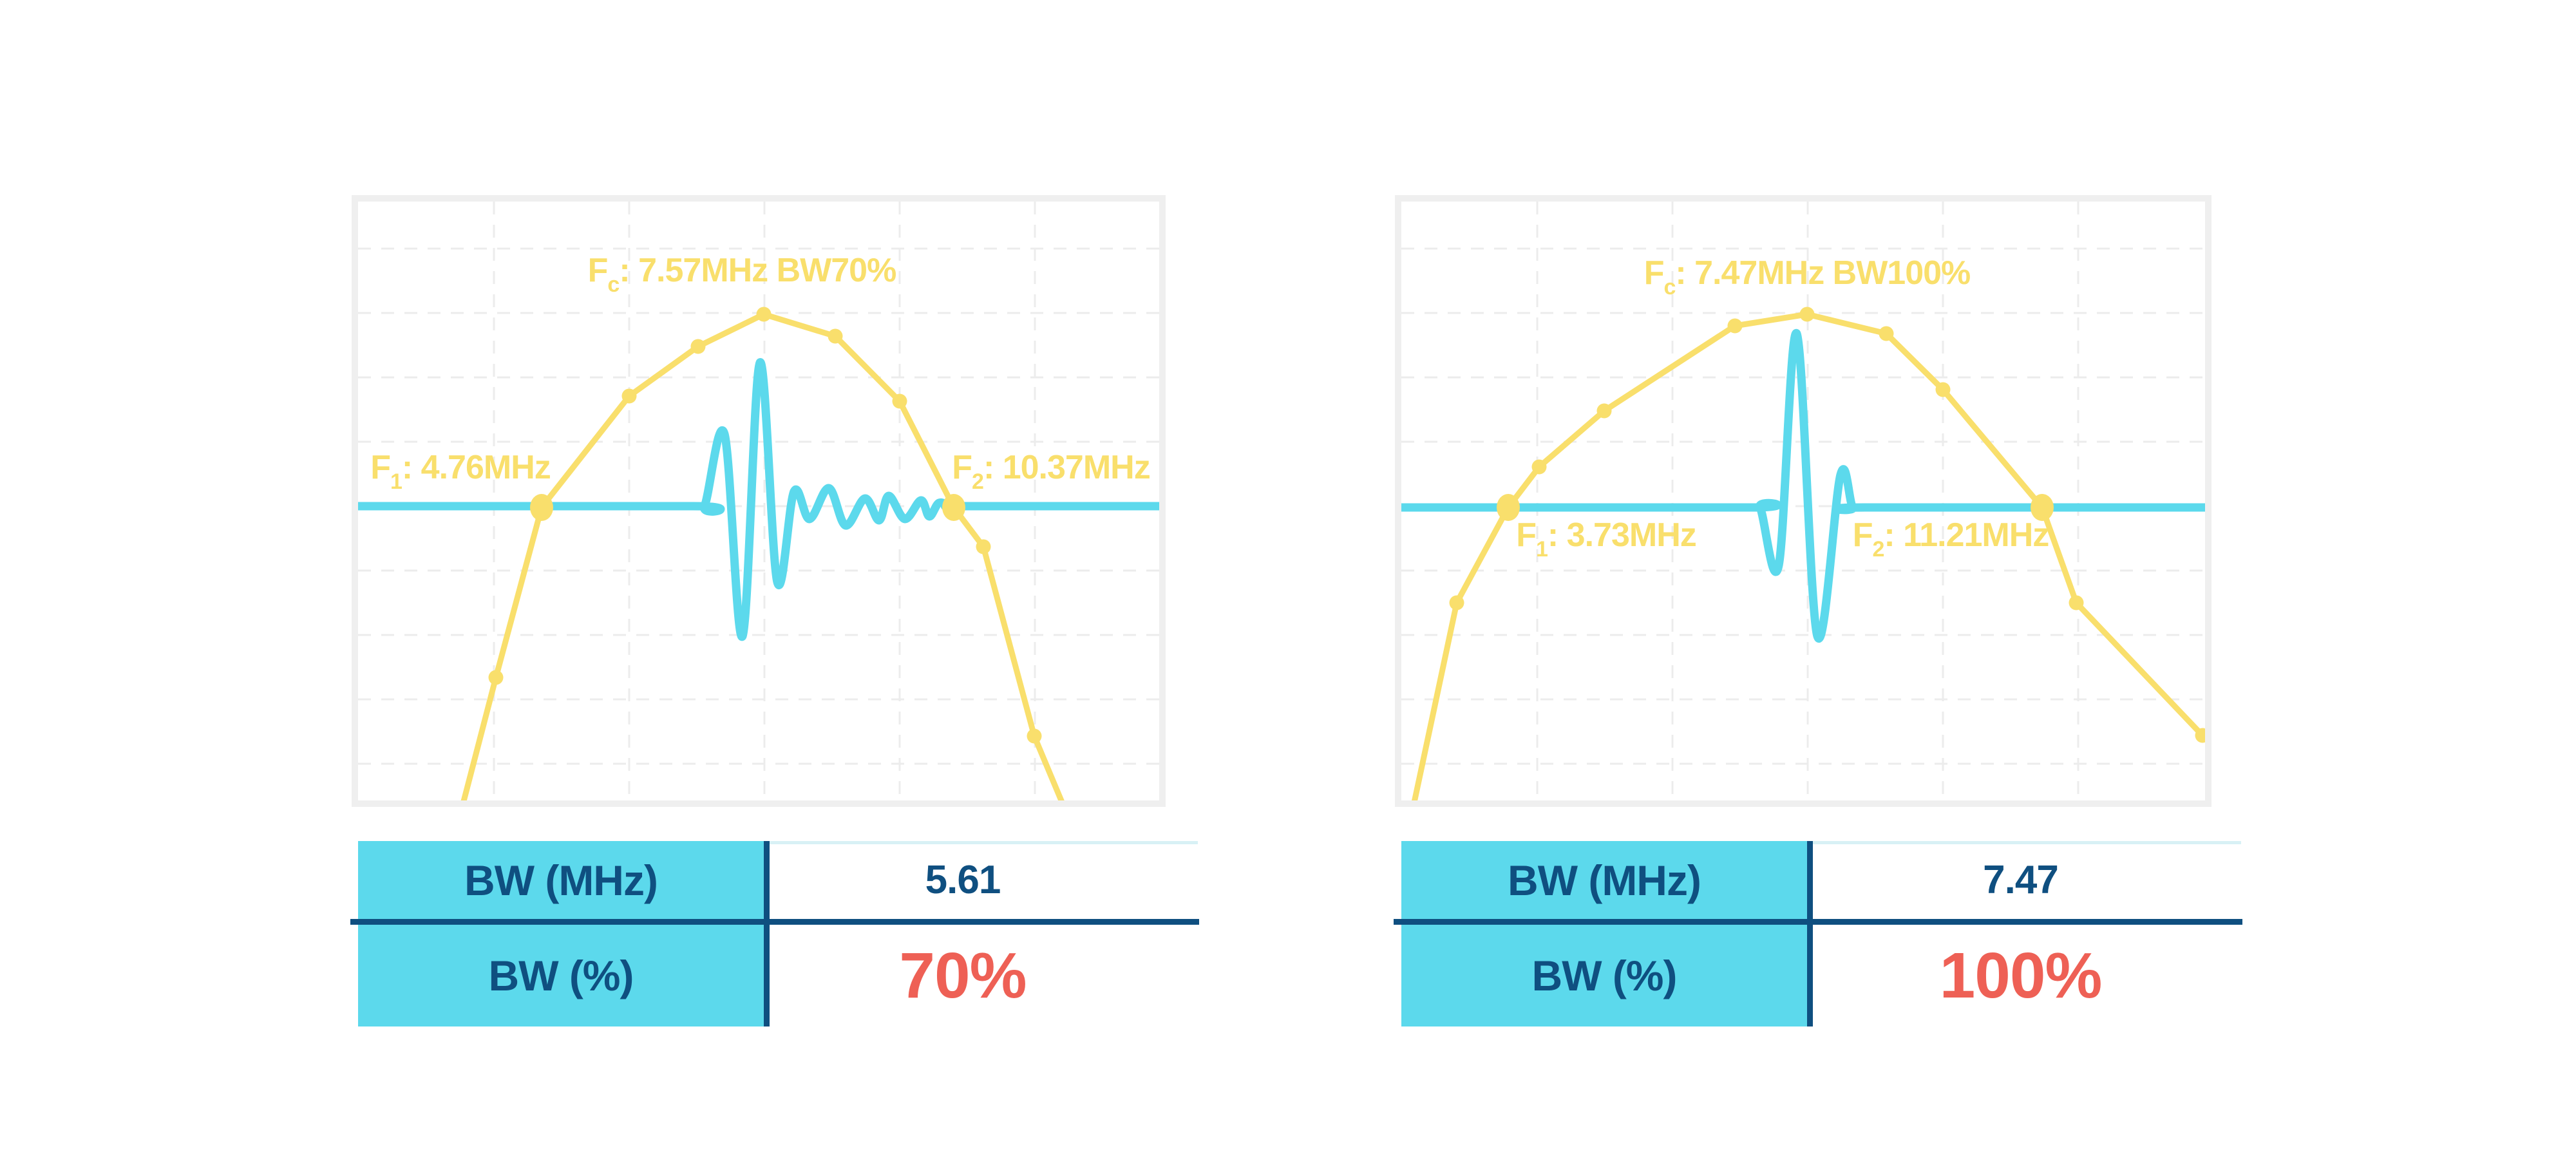 The width and height of the screenshot is (2576, 1154). I want to click on frequency-annotation: F2: 10.37MHz, so click(1051, 472).